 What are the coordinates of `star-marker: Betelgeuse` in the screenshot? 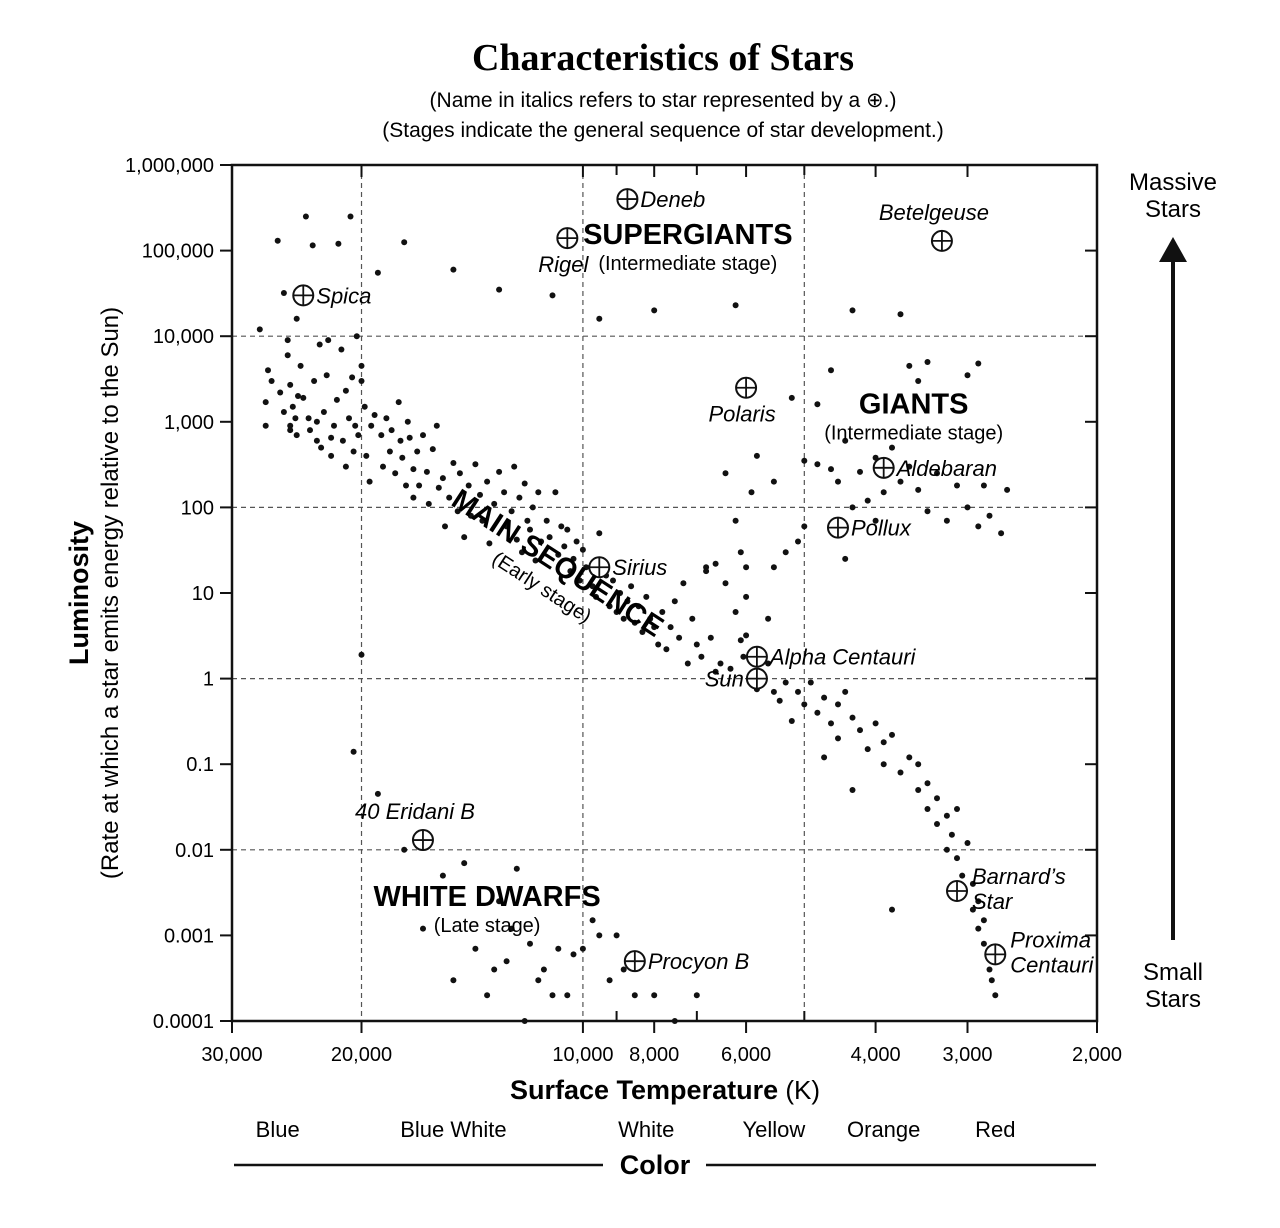 It's located at (934, 226).